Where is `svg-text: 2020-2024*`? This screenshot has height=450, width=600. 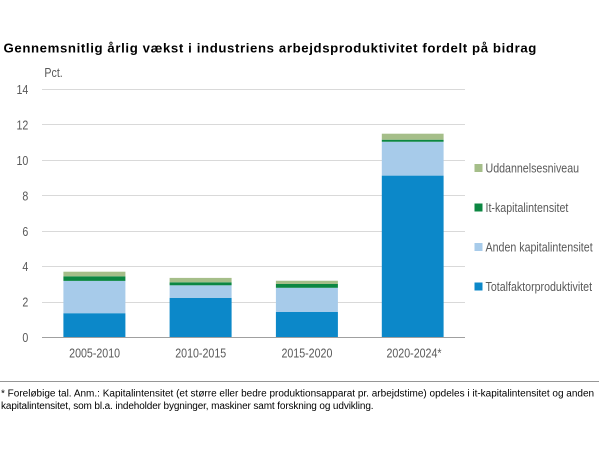
svg-text: 2020-2024* is located at coordinates (413, 352).